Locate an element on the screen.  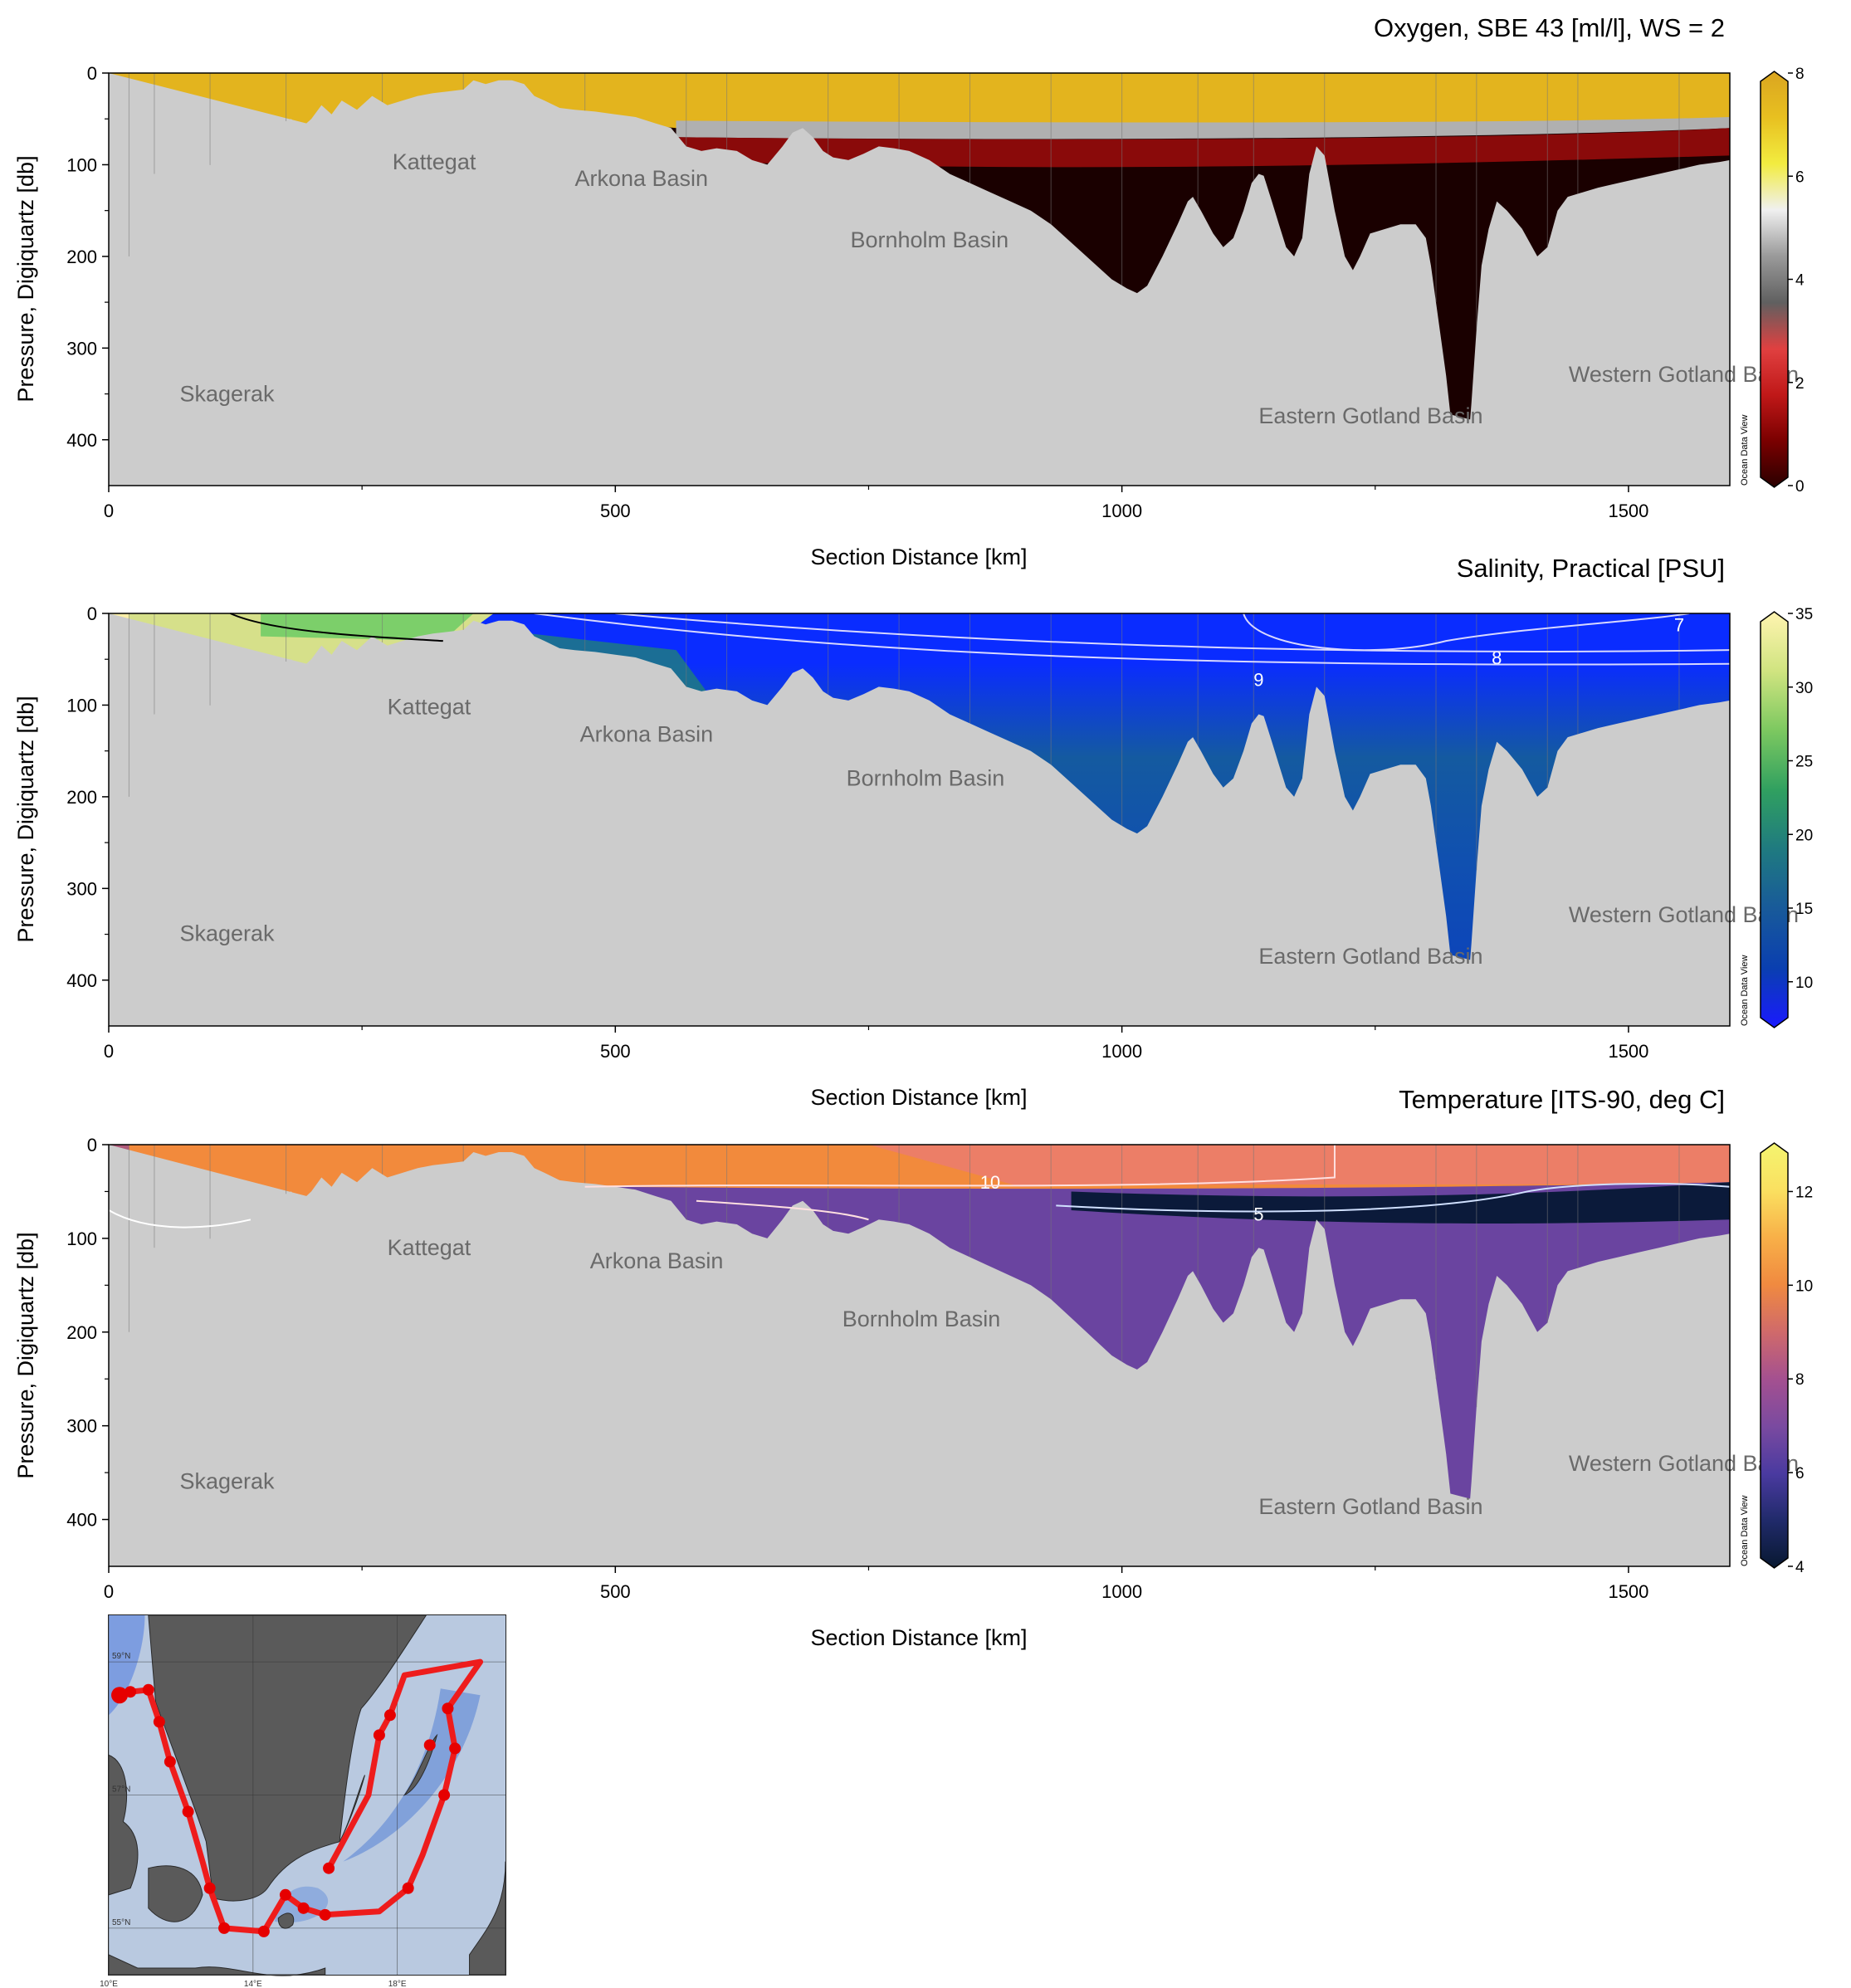
station-markers is located at coordinates (286, 1810).